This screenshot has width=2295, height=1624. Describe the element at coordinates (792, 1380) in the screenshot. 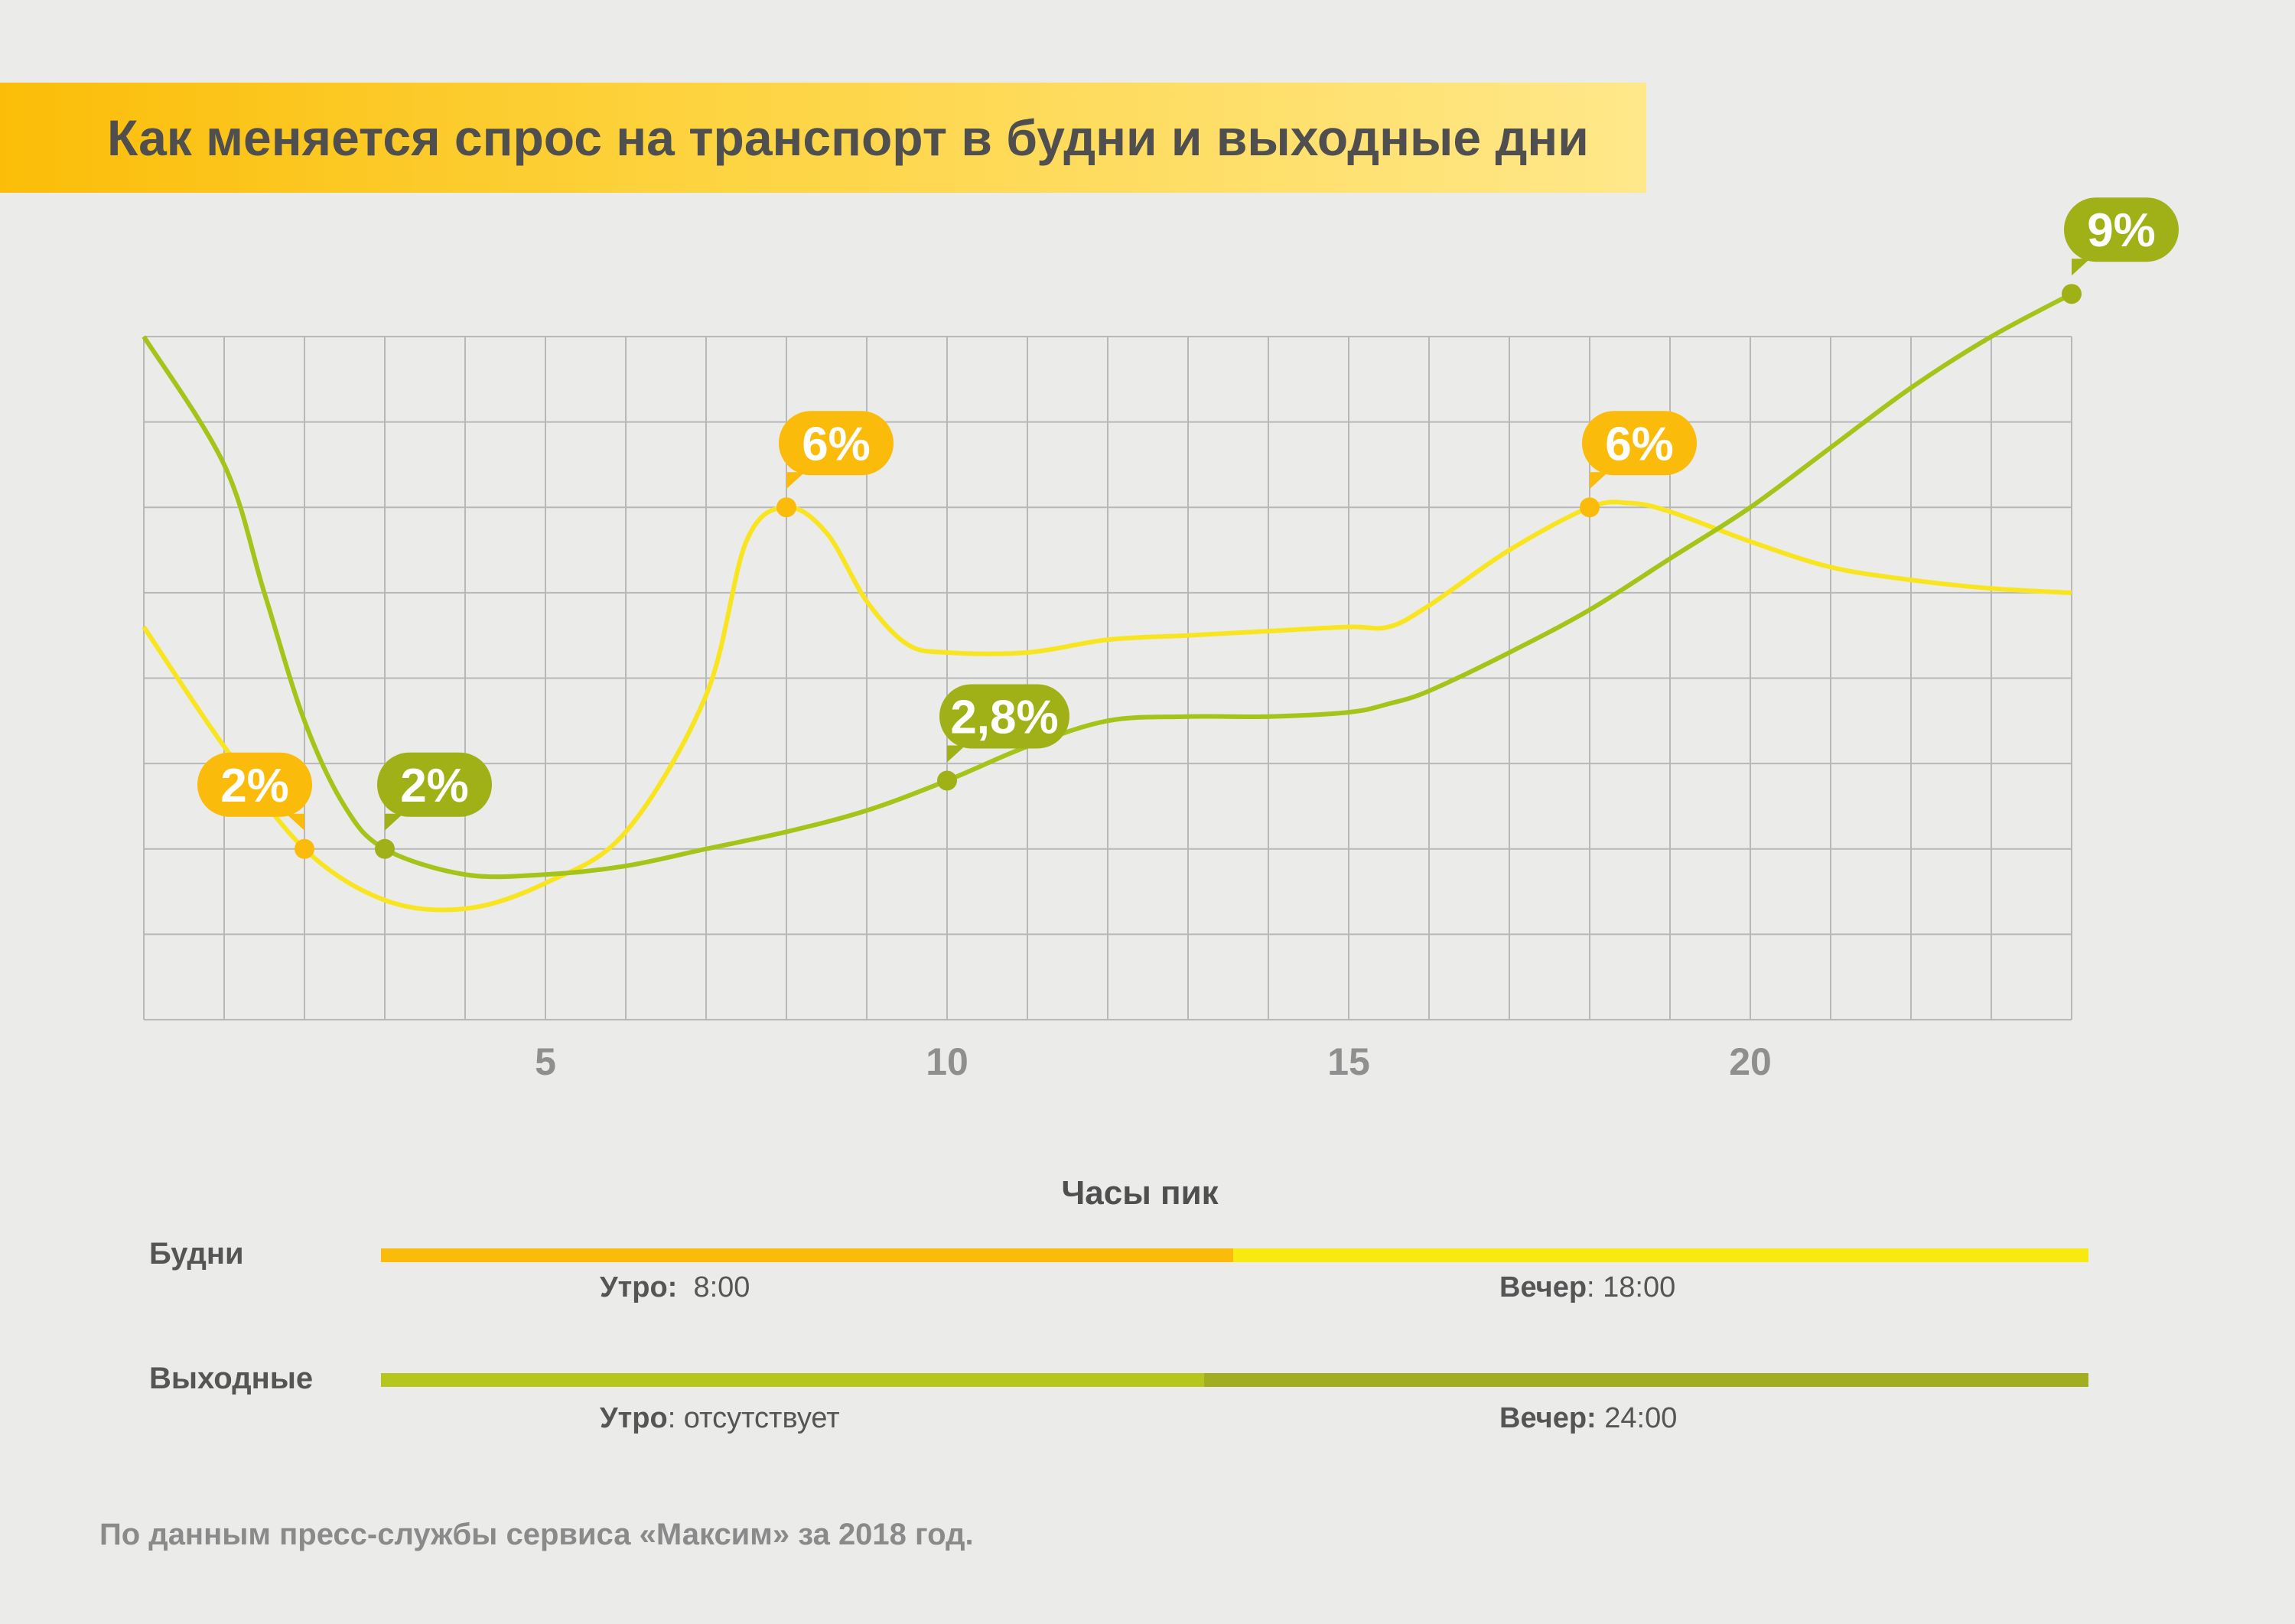

I see `weekends-morning-bar` at that location.